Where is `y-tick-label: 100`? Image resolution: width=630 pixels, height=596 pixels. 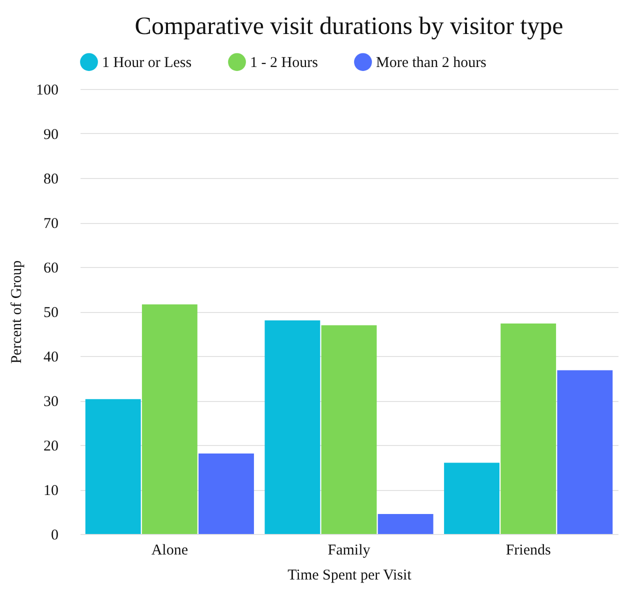 y-tick-label: 100 is located at coordinates (47, 90).